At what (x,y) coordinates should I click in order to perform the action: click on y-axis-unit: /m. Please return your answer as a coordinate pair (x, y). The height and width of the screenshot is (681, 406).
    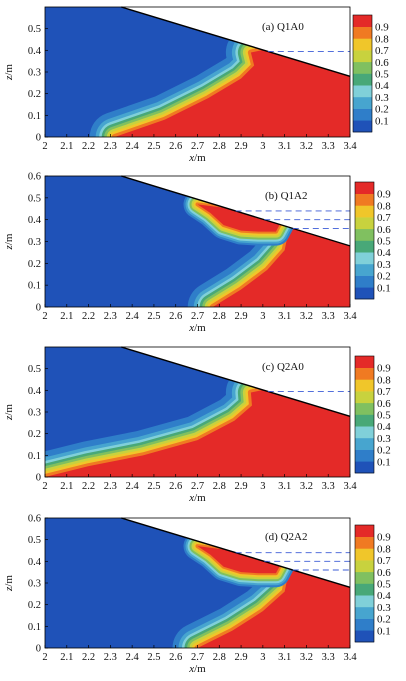
    Looking at the image, I should click on (9, 239).